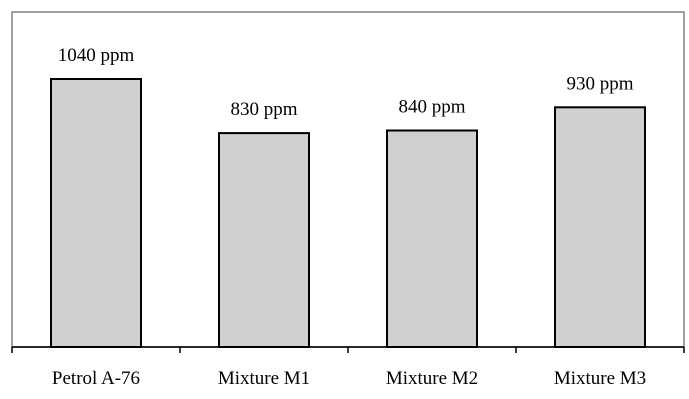 The width and height of the screenshot is (689, 399). Describe the element at coordinates (264, 378) in the screenshot. I see `category-label: Mixture M1` at that location.